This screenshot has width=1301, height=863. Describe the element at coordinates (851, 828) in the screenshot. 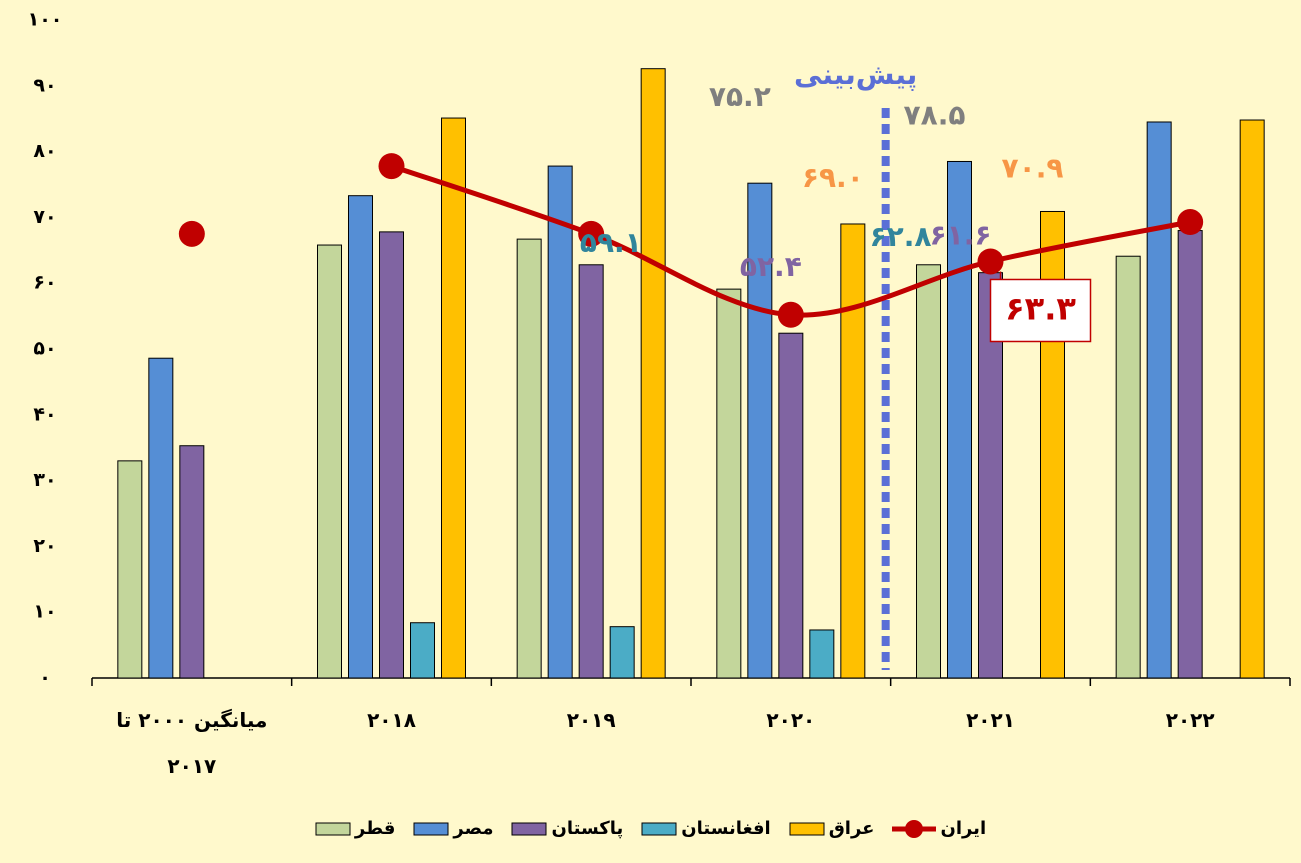

I see `legend-label: عراق` at that location.